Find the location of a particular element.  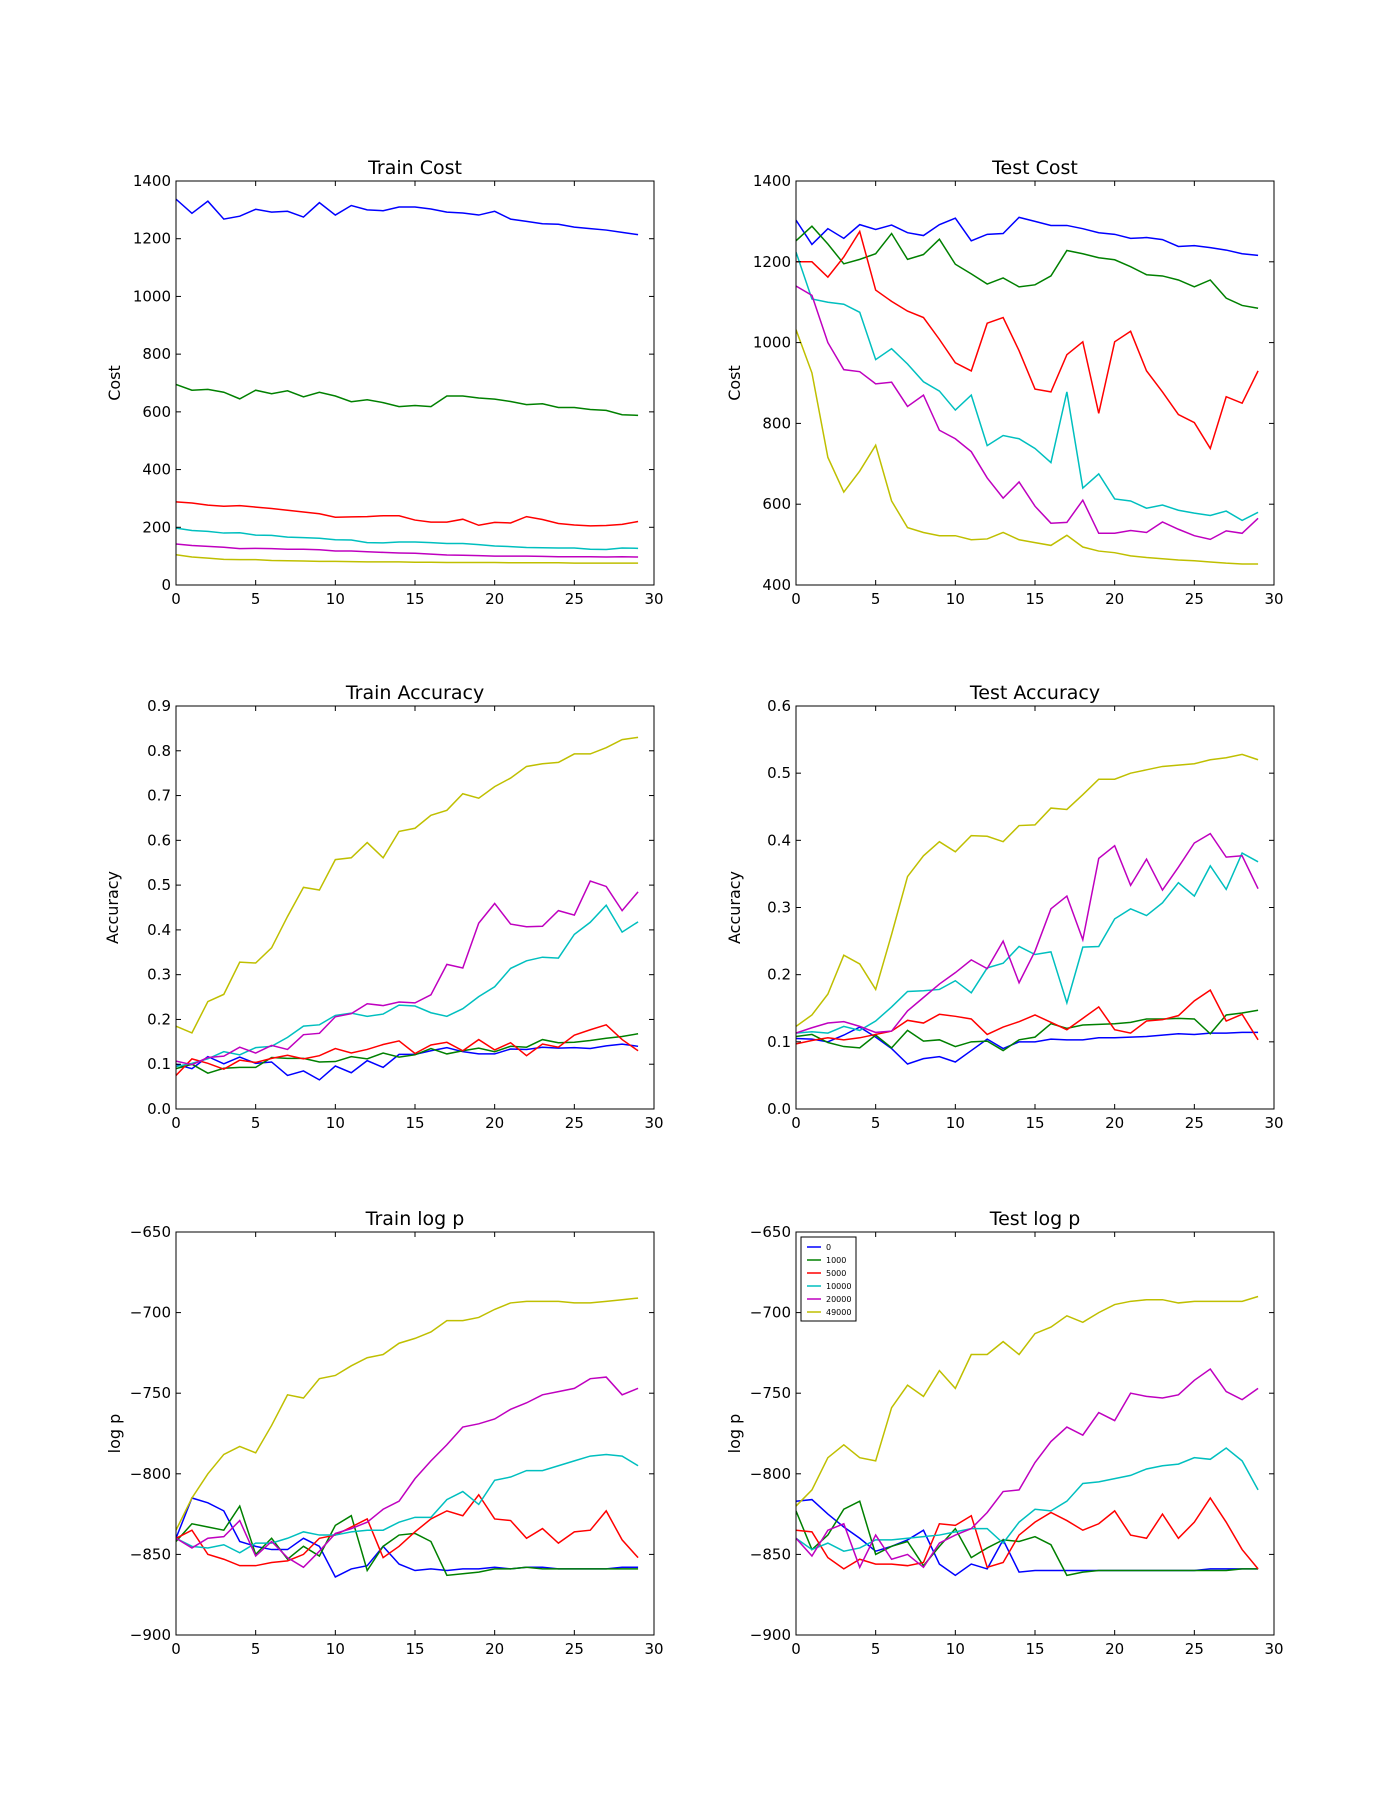

train-accuracy-ytick-label: 0.5 is located at coordinates (159, 885).